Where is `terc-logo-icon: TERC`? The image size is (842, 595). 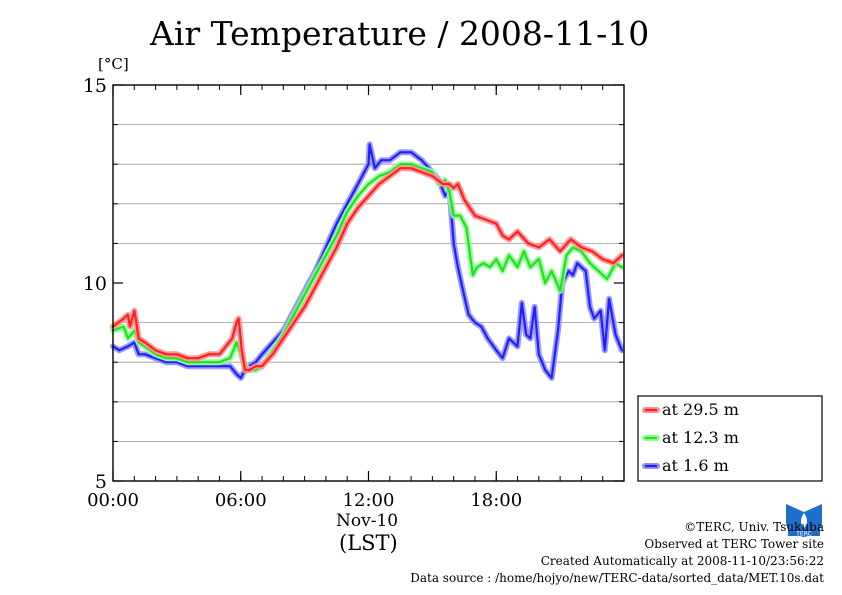 terc-logo-icon: TERC is located at coordinates (804, 521).